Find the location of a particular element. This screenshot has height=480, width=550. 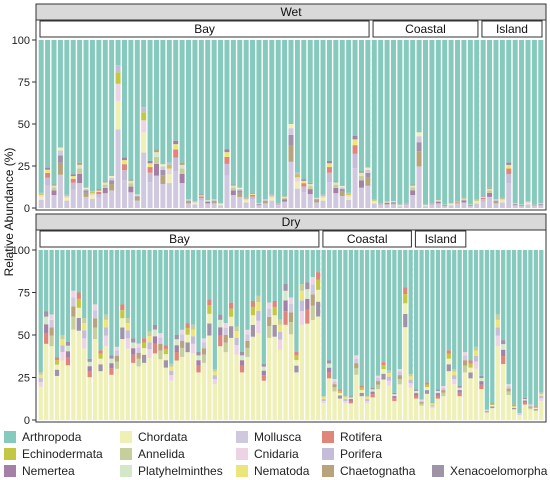

legend-item-cnidaria: Cnidaria is located at coordinates (267, 454).